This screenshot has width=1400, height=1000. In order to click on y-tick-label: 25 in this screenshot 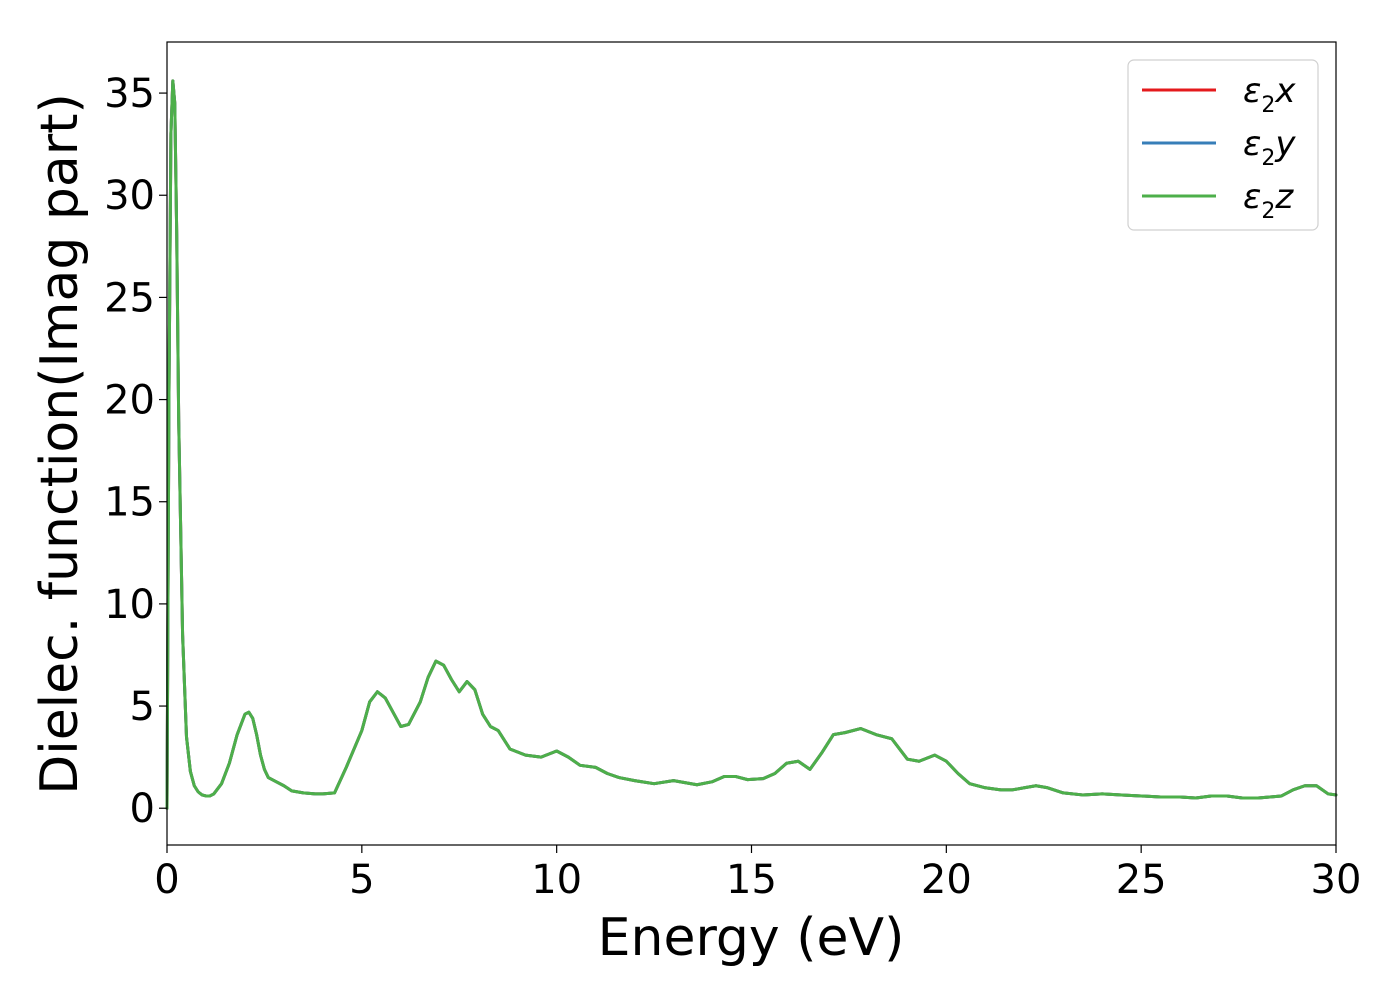, I will do `click(129, 298)`.